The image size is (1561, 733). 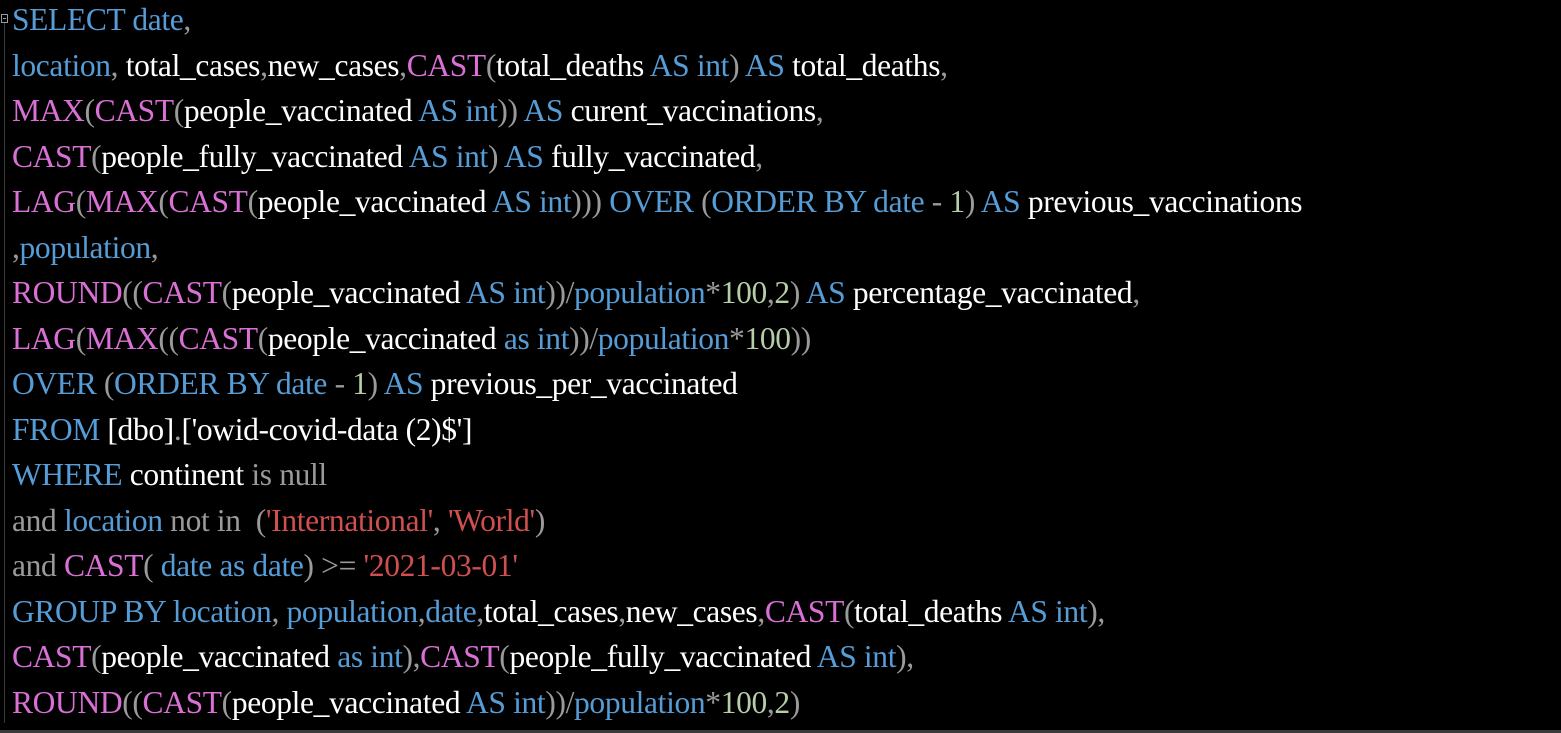 What do you see at coordinates (801, 338) in the screenshot?
I see `code-token: ))` at bounding box center [801, 338].